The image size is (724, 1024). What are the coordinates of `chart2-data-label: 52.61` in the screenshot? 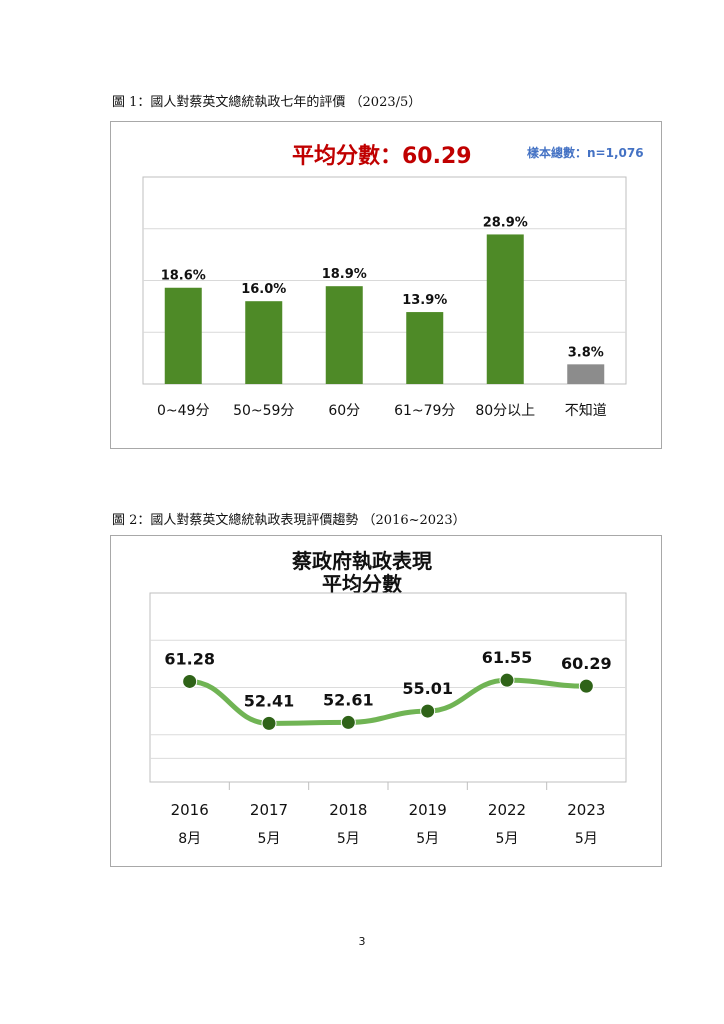 It's located at (348, 699).